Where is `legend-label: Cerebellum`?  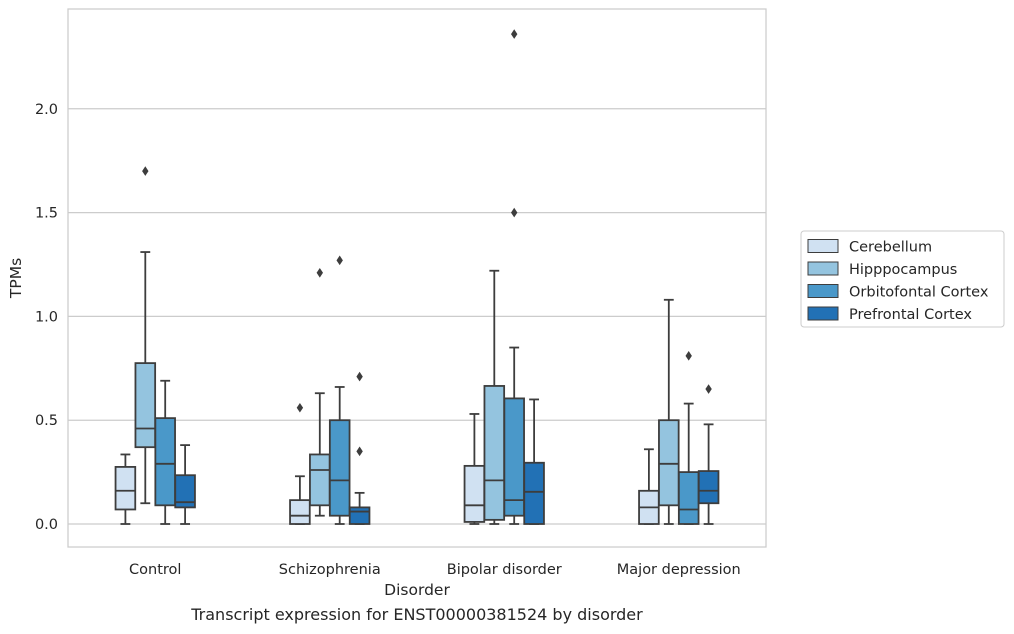
legend-label: Cerebellum is located at coordinates (890, 248).